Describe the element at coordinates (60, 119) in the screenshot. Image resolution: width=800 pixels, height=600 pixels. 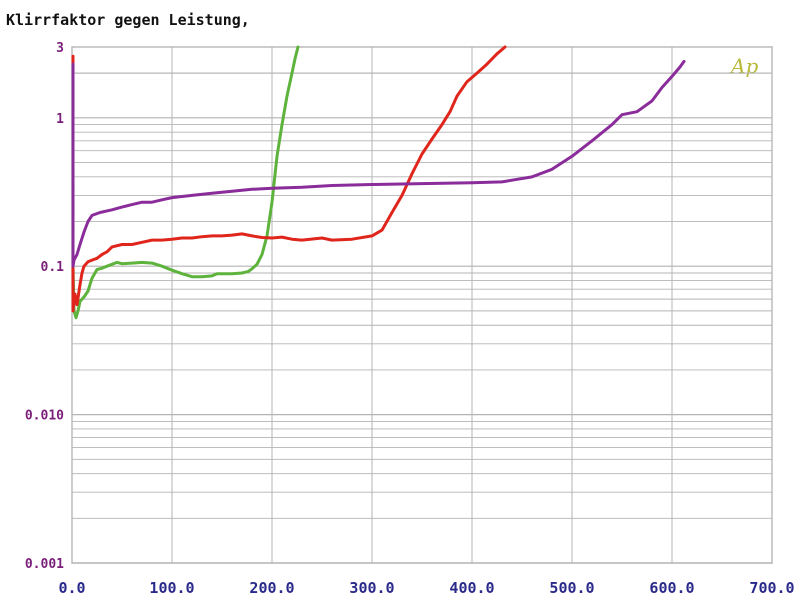
I see `y-tick-label: 1` at that location.